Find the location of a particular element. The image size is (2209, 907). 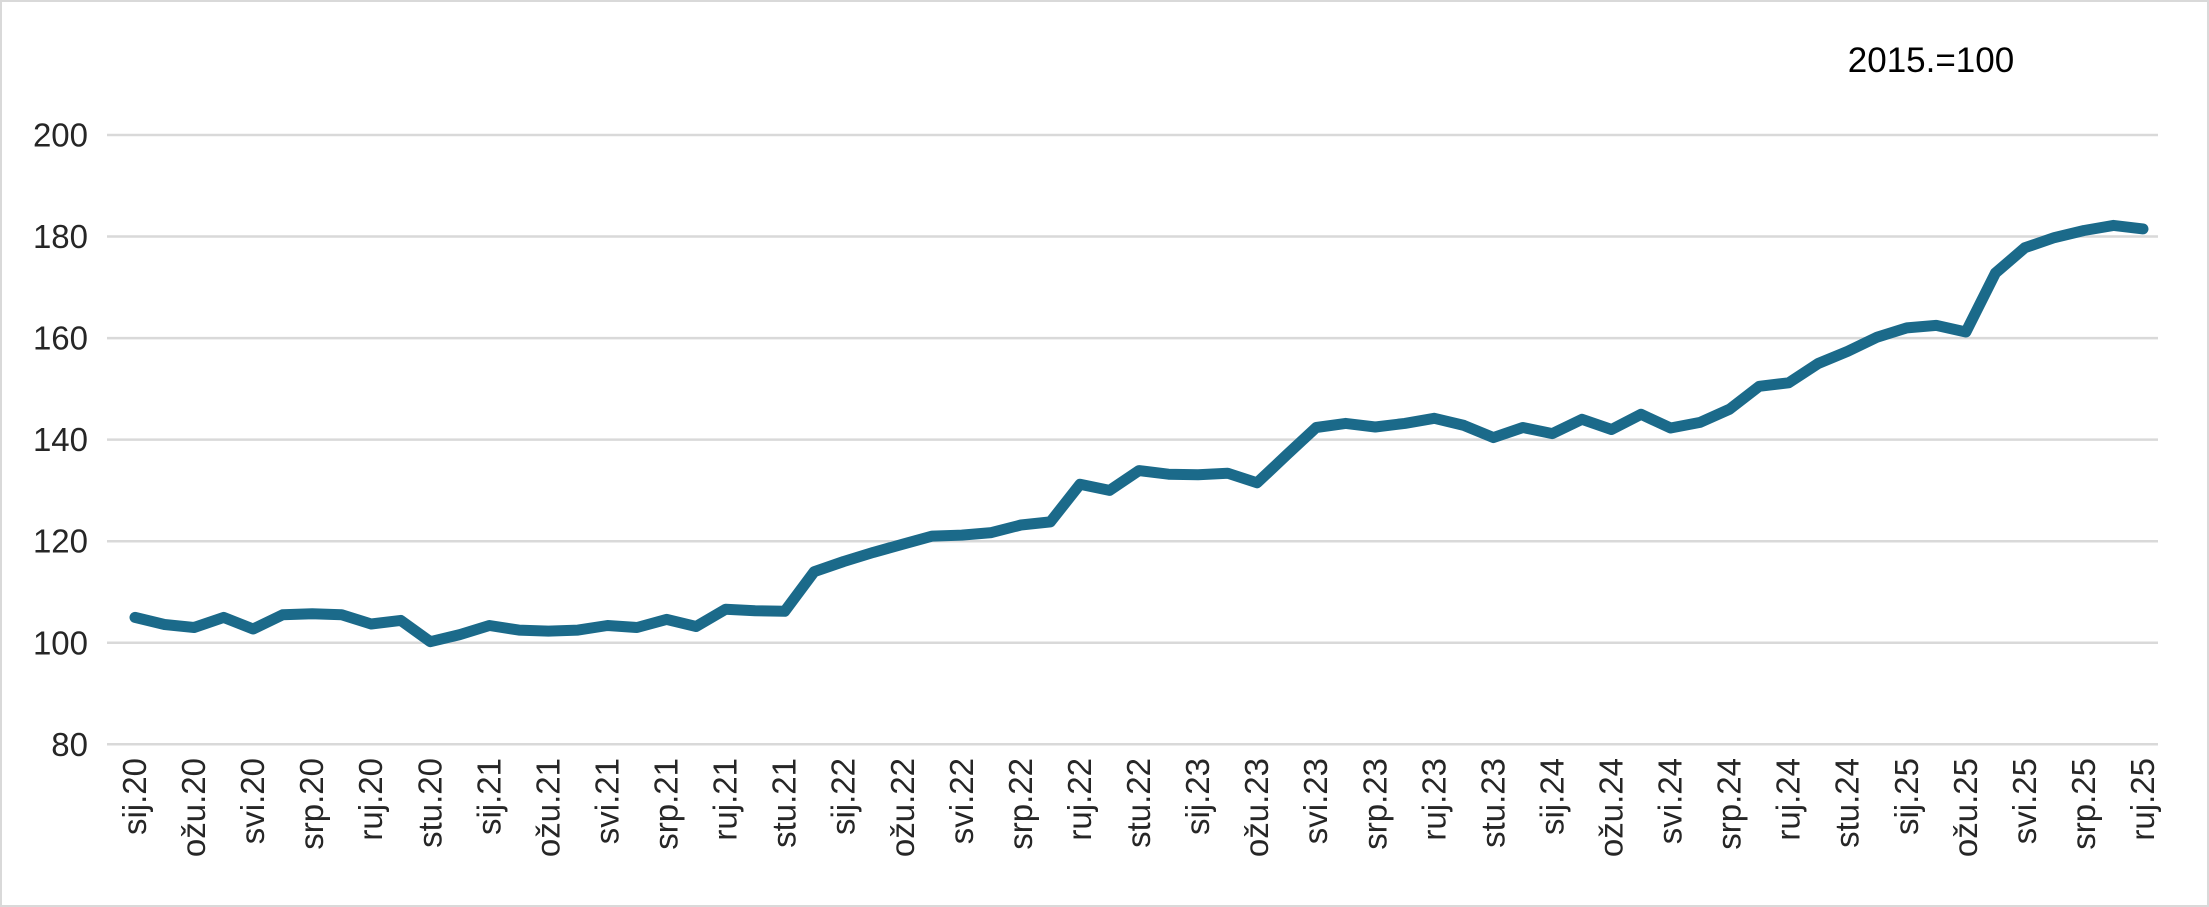

x-axis-tick-label: ruj.21 is located at coordinates (725, 799).